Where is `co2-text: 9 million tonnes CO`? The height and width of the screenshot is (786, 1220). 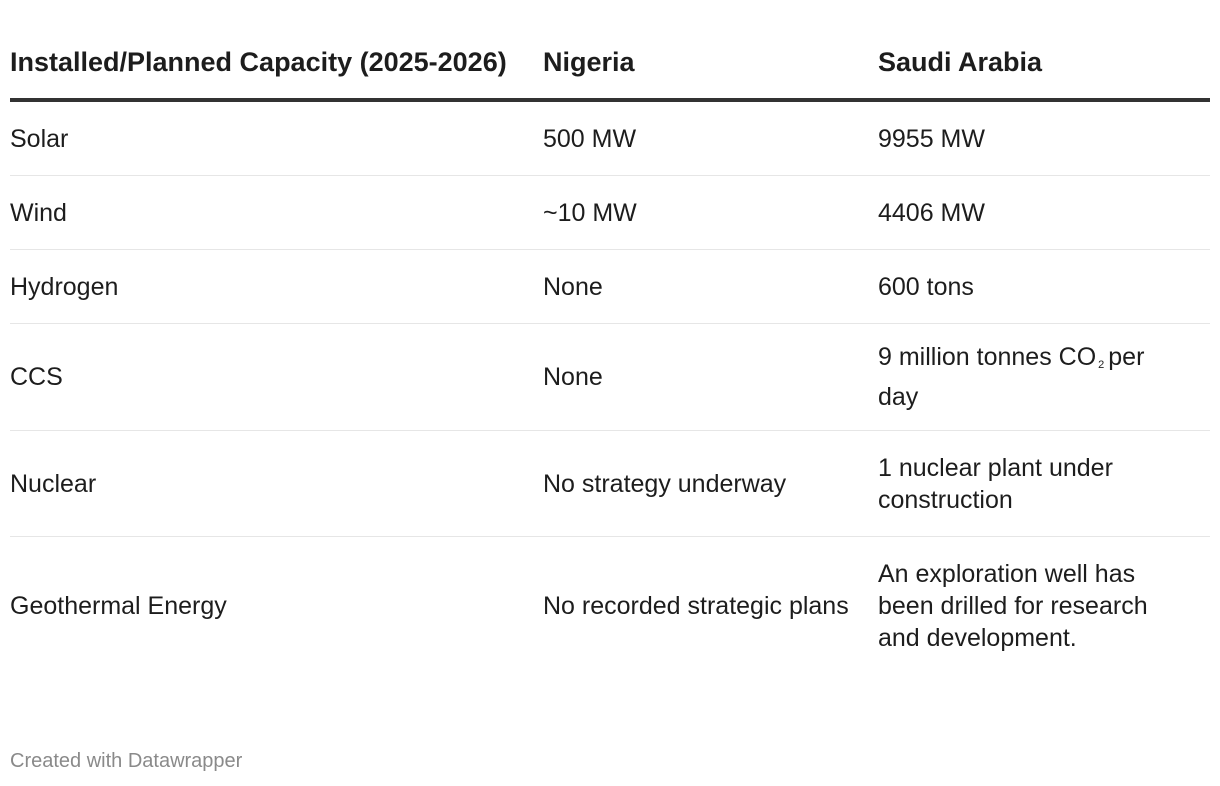 co2-text: 9 million tonnes CO is located at coordinates (987, 357).